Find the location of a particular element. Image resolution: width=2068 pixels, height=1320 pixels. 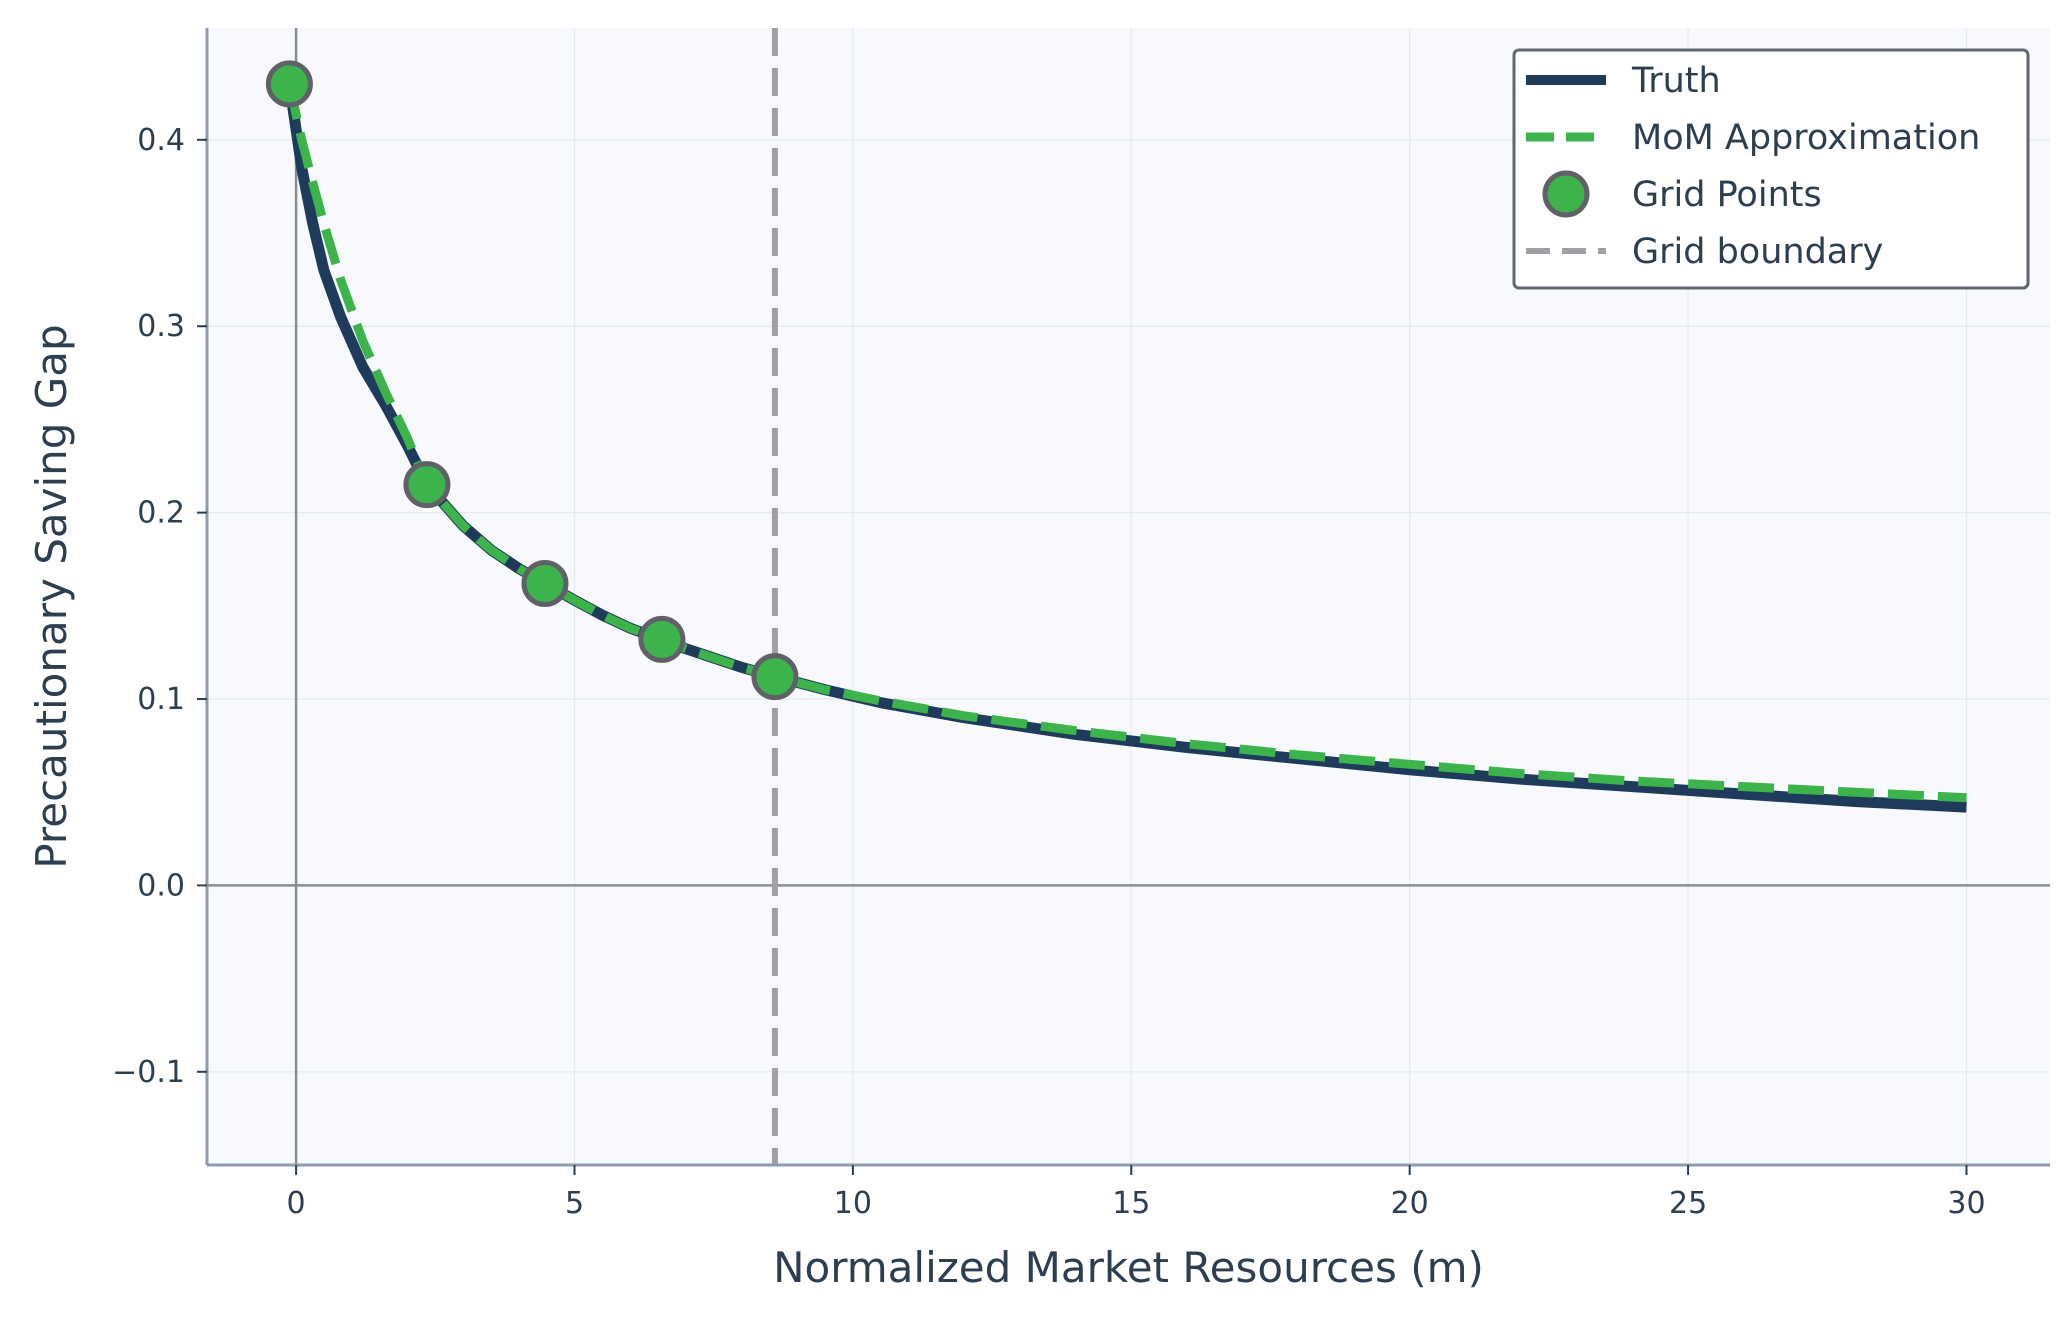

y-tick-label: 0.3 is located at coordinates (161, 326).